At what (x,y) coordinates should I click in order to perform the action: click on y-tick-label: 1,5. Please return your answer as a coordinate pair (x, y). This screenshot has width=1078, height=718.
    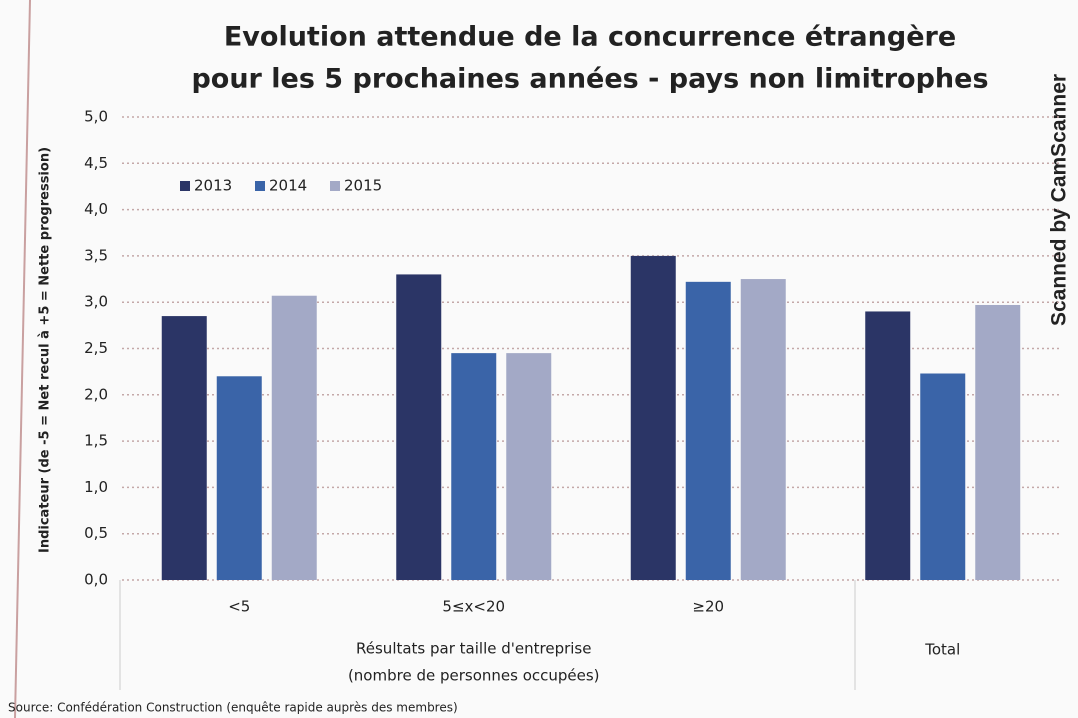
    Looking at the image, I should click on (96, 441).